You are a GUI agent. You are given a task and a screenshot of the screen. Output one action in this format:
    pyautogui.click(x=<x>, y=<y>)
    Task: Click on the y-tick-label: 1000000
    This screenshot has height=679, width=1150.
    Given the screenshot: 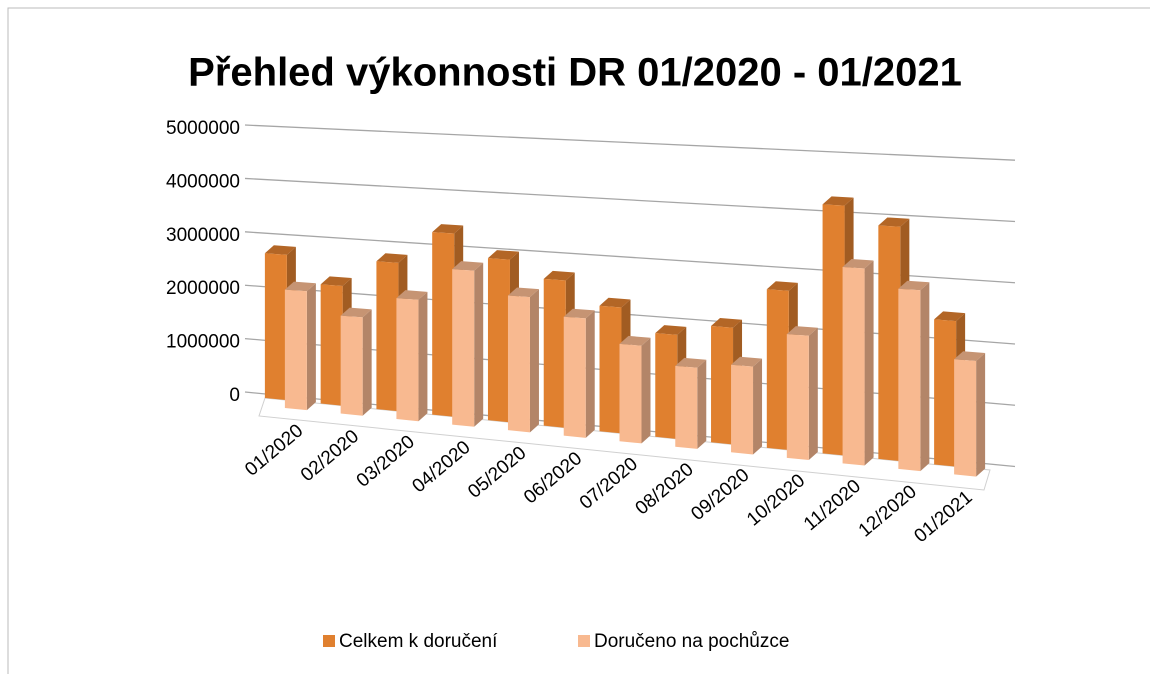 What is the action you would take?
    pyautogui.click(x=203, y=342)
    